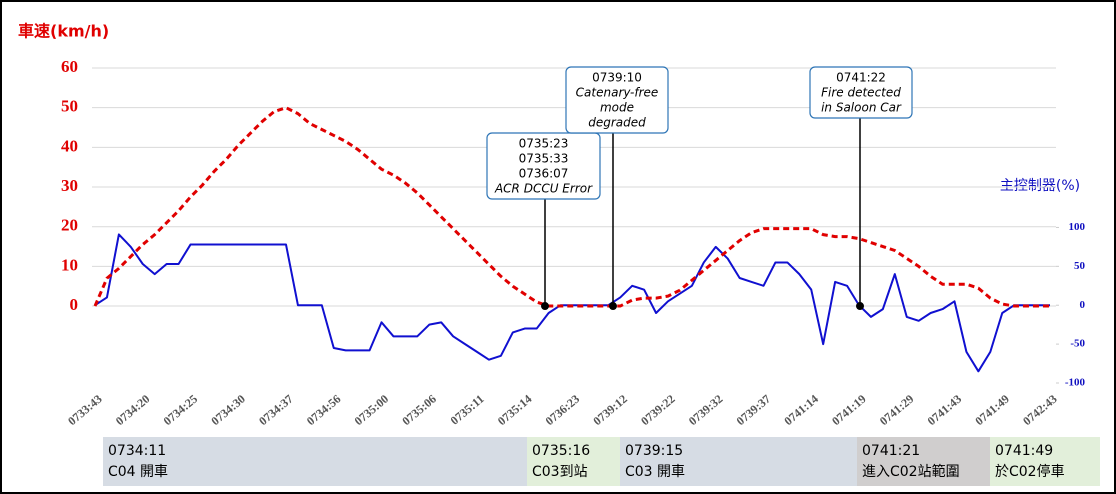 This screenshot has width=1116, height=494. What do you see at coordinates (69, 145) in the screenshot?
I see `y-tick-label: 40` at bounding box center [69, 145].